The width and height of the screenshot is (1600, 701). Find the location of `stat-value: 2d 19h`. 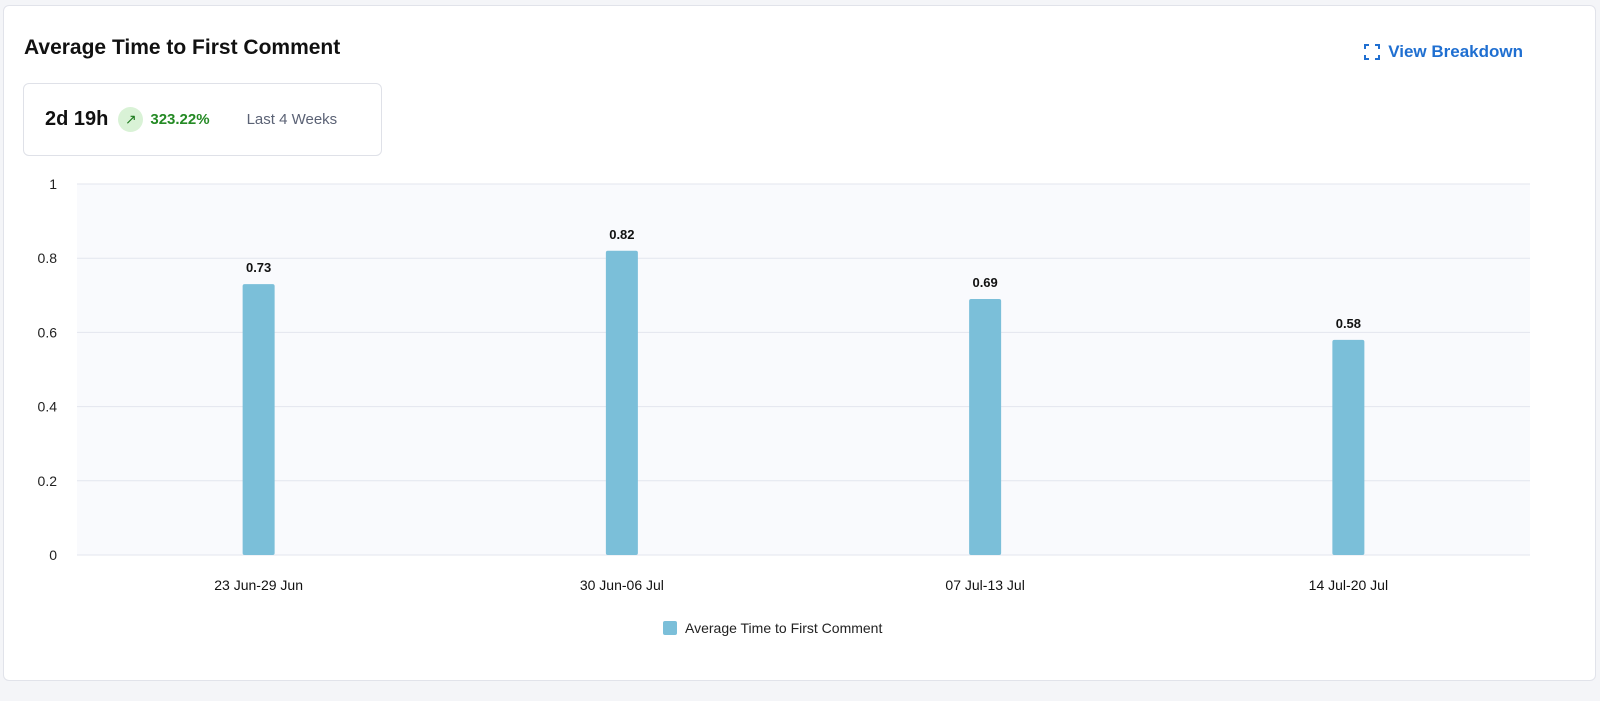

stat-value: 2d 19h is located at coordinates (77, 119).